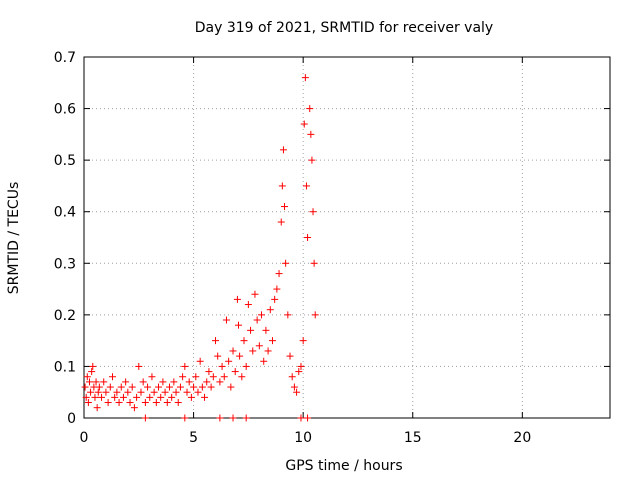  What do you see at coordinates (303, 438) in the screenshot?
I see `x-tick-label: 10` at bounding box center [303, 438].